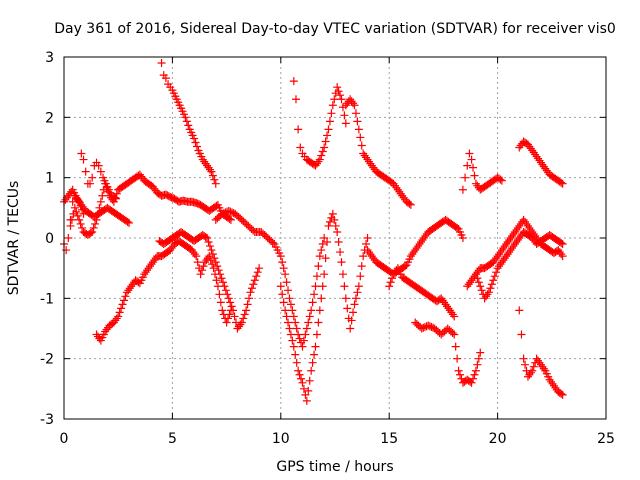 The height and width of the screenshot is (480, 640). I want to click on y-axis-label: SDTVAR / TECUs, so click(14, 238).